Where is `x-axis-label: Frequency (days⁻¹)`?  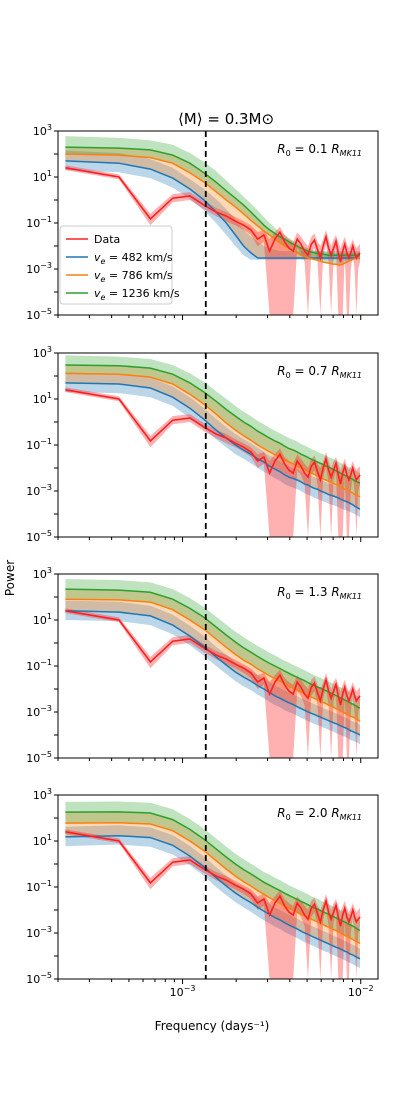 x-axis-label: Frequency (days⁻¹) is located at coordinates (212, 1026).